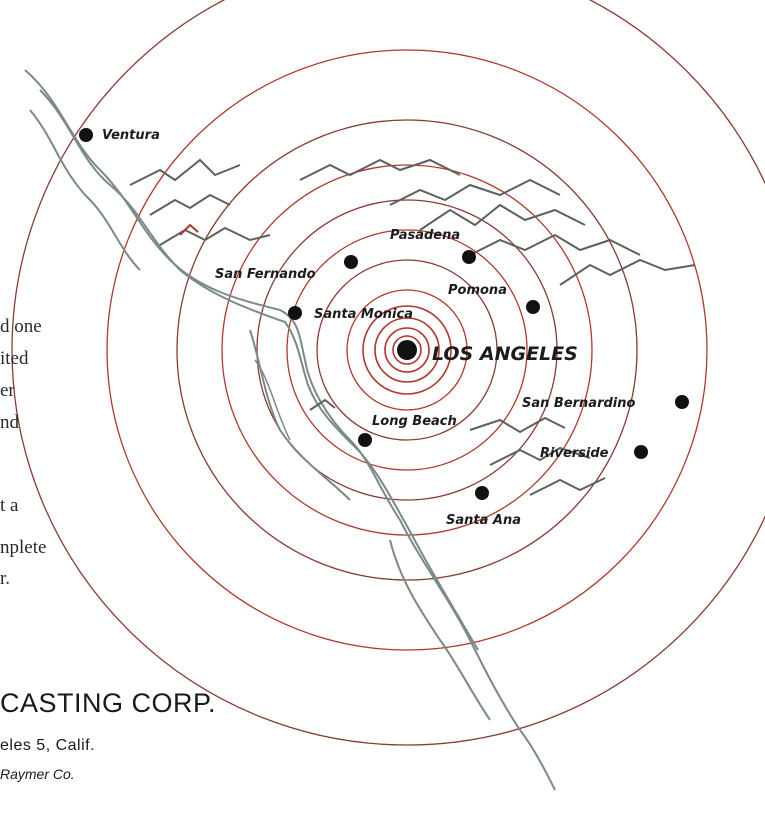 This screenshot has width=765, height=829. What do you see at coordinates (483, 520) in the screenshot?
I see `label-santa-ana: Santa Ana` at bounding box center [483, 520].